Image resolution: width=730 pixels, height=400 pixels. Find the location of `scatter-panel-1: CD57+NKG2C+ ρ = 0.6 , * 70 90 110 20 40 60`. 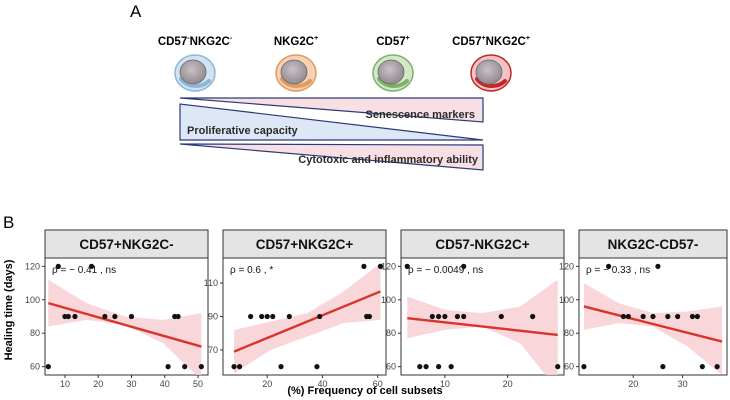

scatter-panel-1: CD57+NKG2C+ ρ = 0.6 , * 70 90 110 20 40 60 is located at coordinates (295, 309).